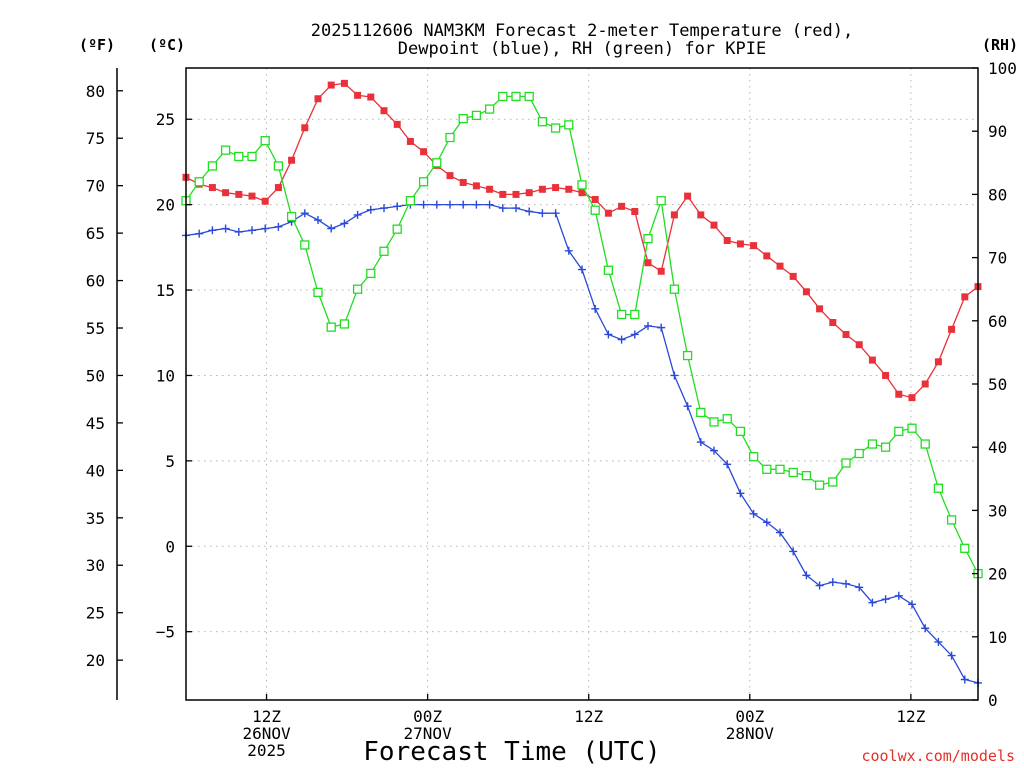  I want to click on fahrenheit-tick-label: 45, so click(95, 423).